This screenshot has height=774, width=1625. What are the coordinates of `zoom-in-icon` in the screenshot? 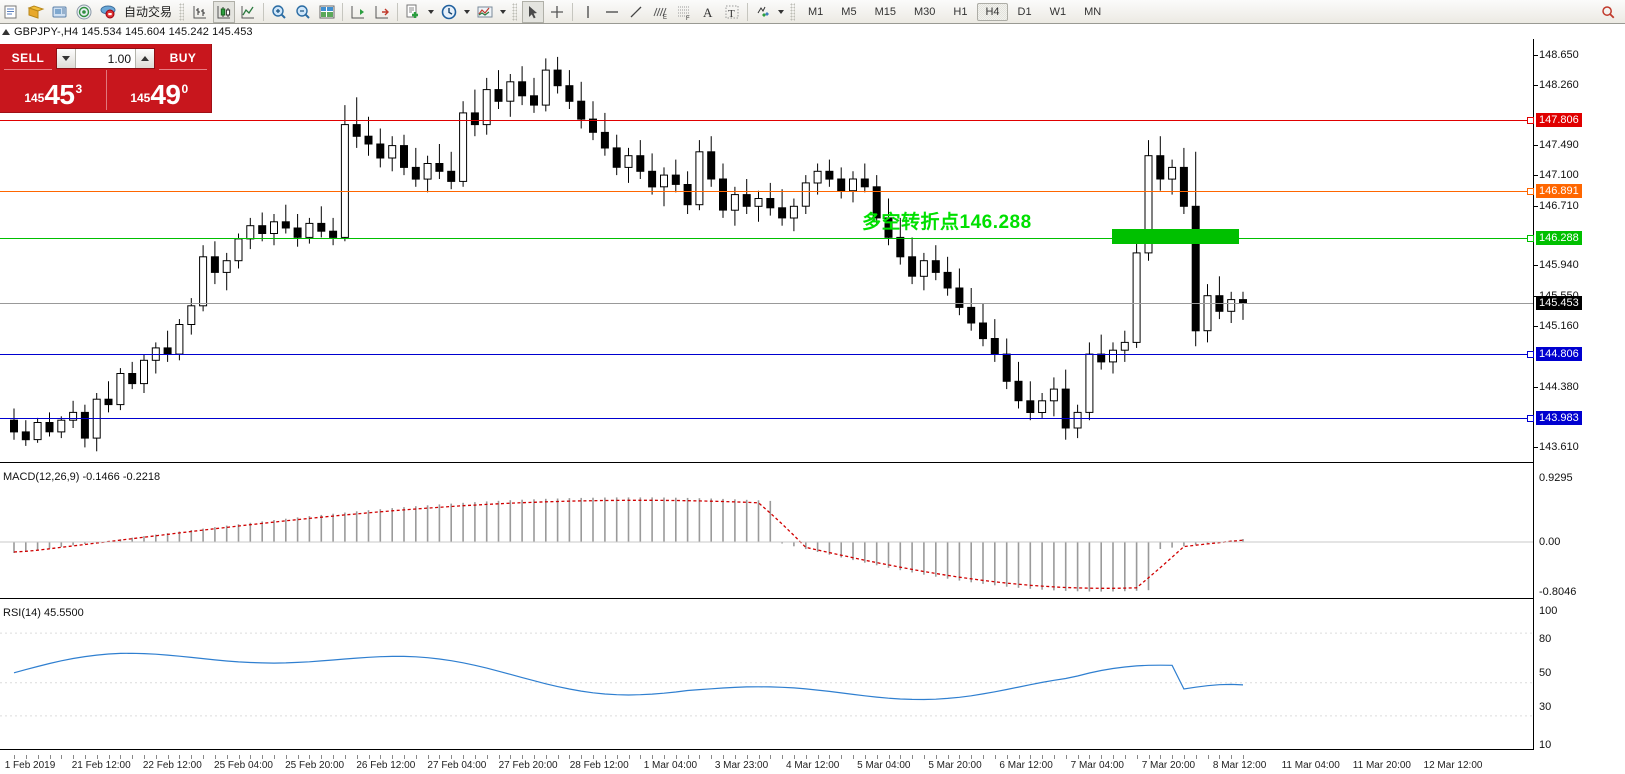 It's located at (279, 12).